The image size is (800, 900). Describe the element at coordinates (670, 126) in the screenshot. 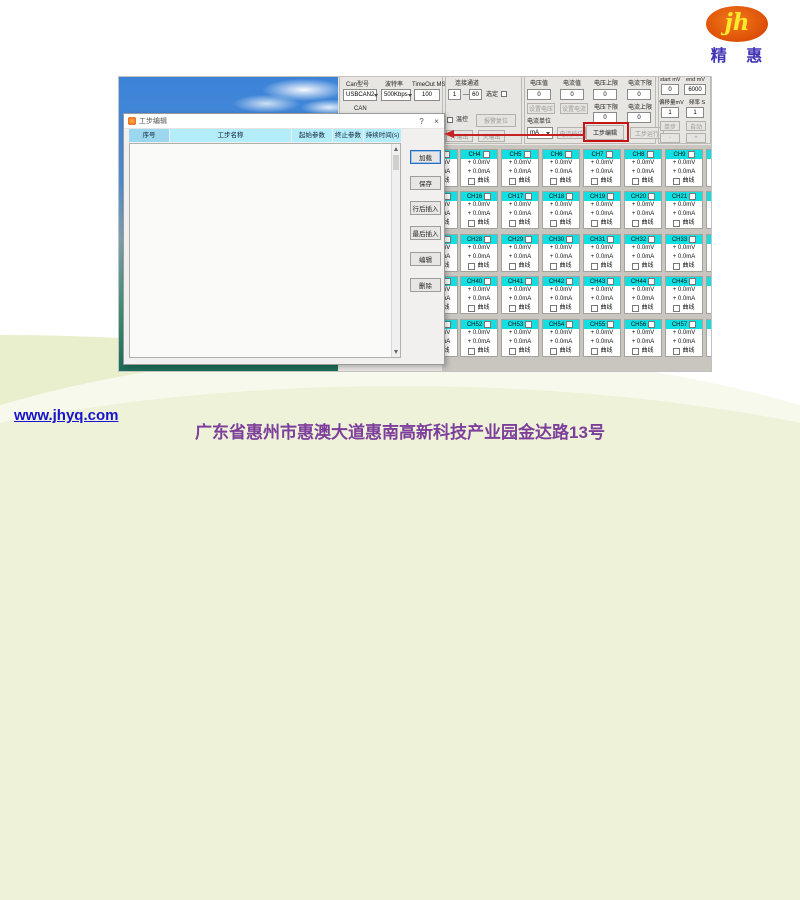

I see `single-step-button: 单步` at that location.